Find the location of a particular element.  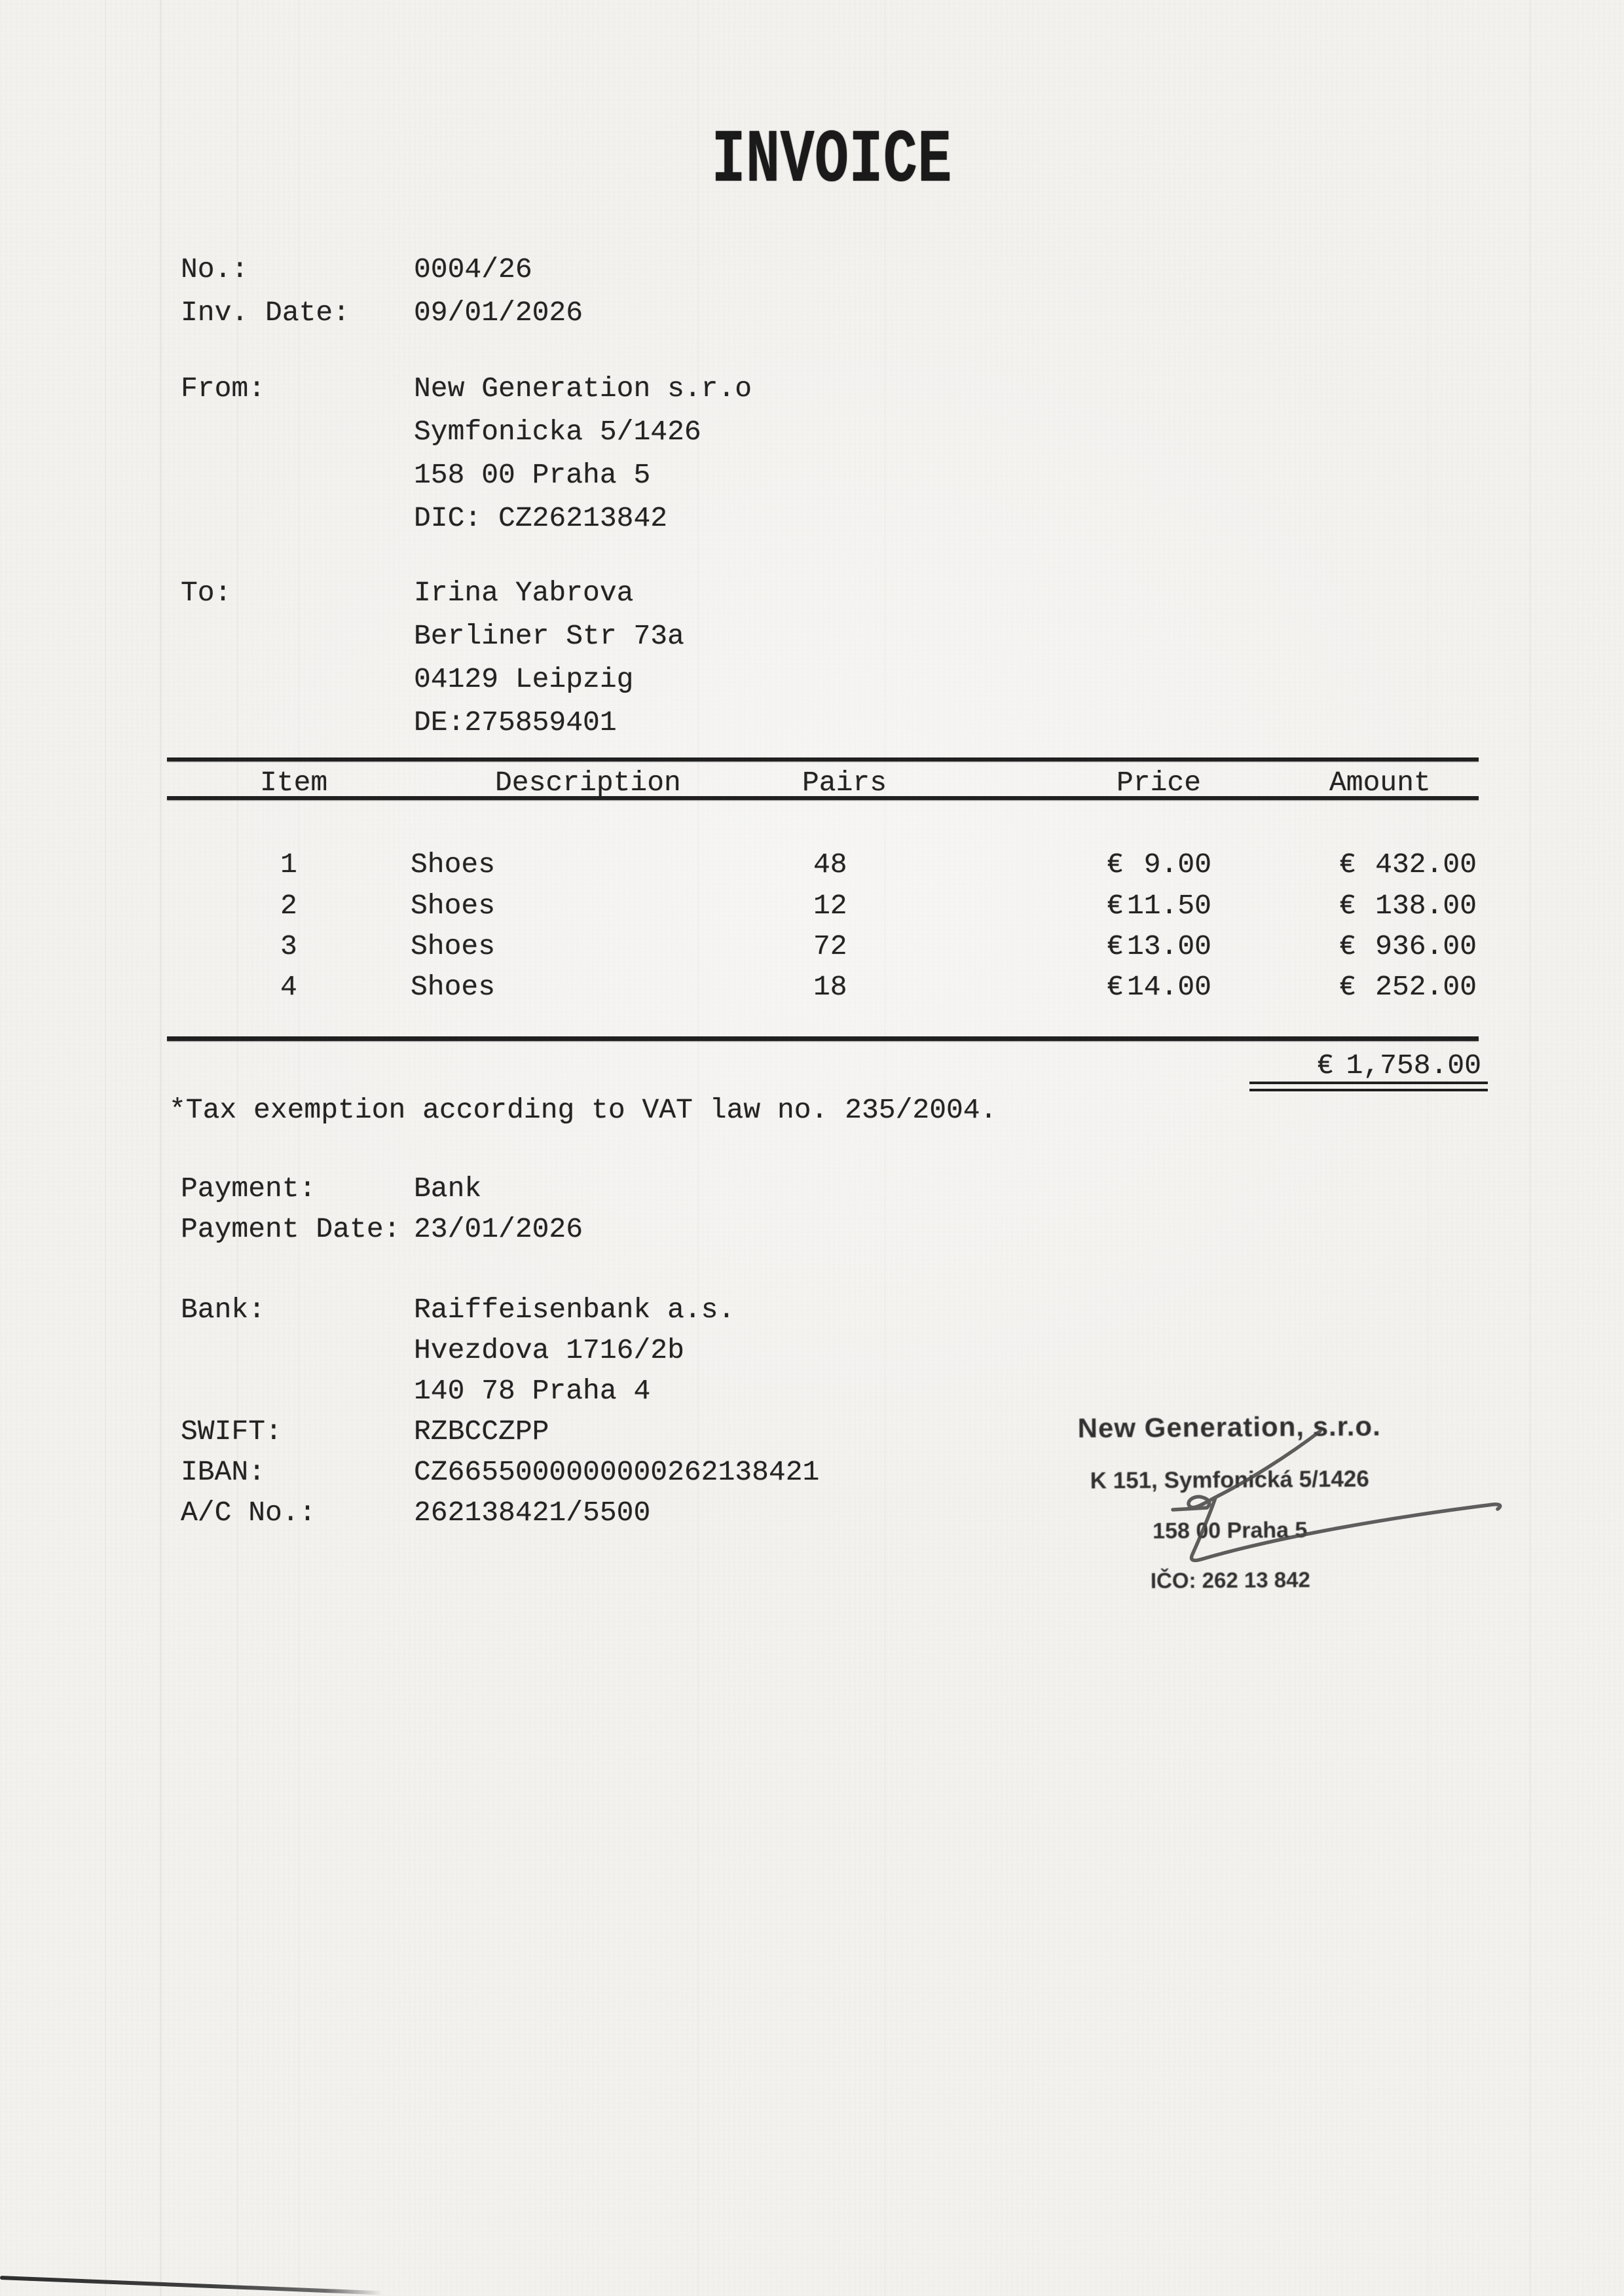

swift-label: SWIFT: is located at coordinates (231, 1431).